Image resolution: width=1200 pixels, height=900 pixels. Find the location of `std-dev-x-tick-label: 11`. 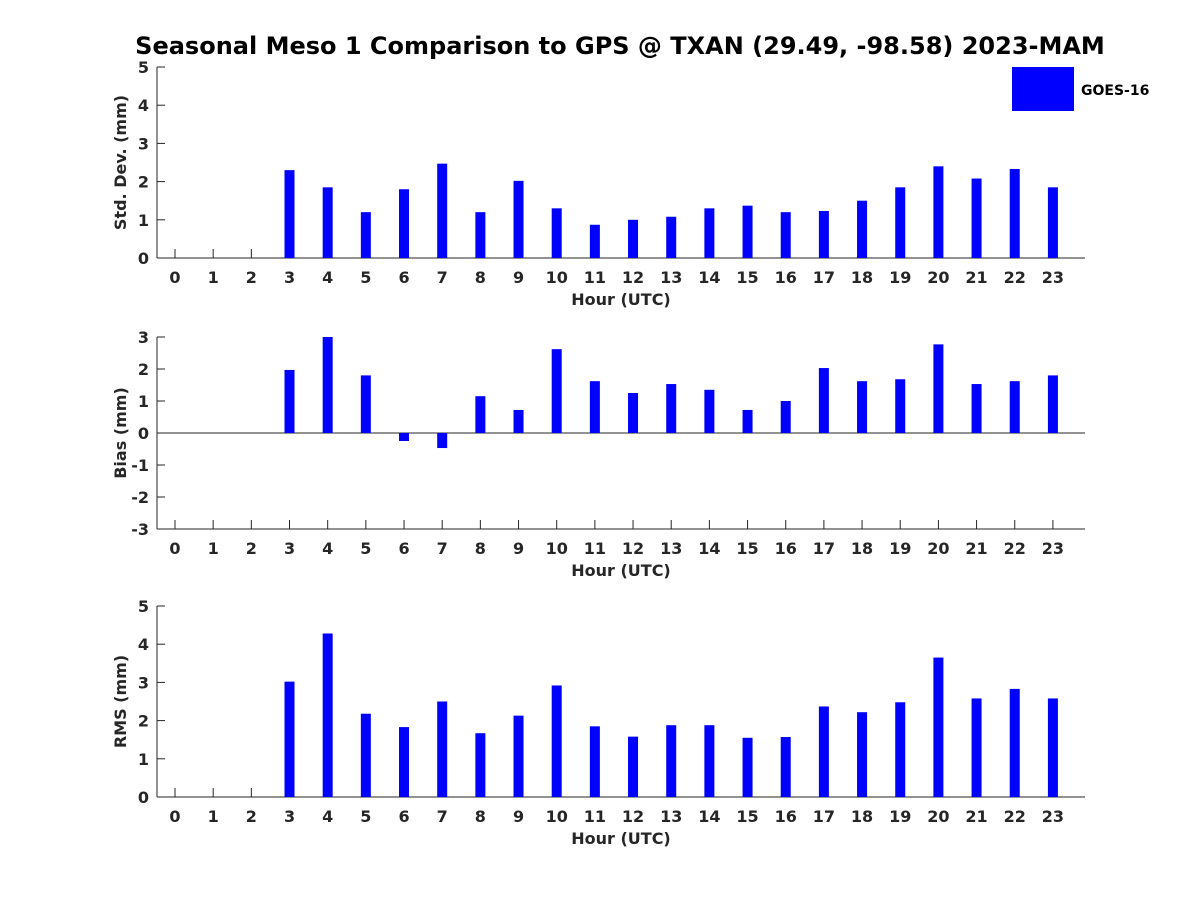

std-dev-x-tick-label: 11 is located at coordinates (595, 277).